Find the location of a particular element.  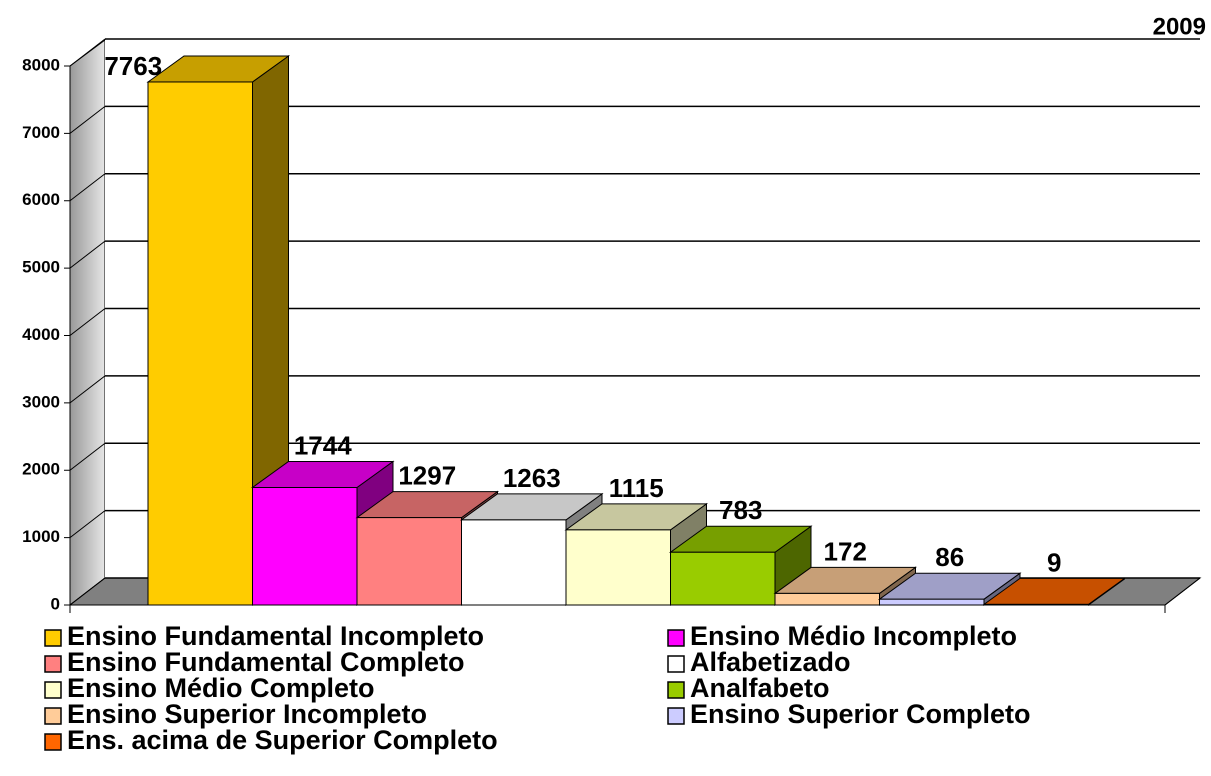

legend-label: Ensino Médio Completo is located at coordinates (221, 688).